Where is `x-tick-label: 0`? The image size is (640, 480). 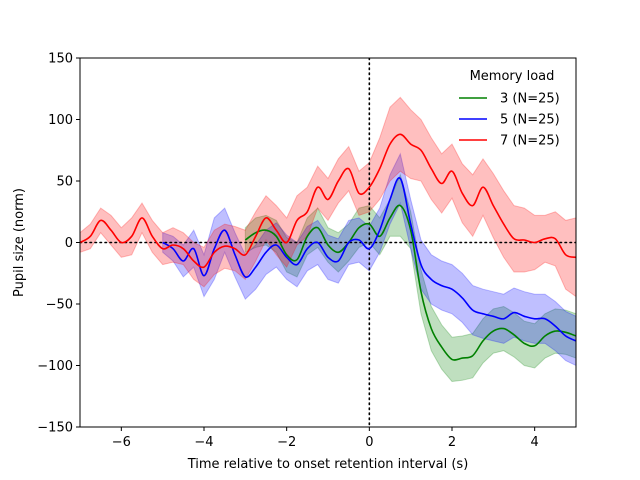
x-tick-label: 0 is located at coordinates (369, 442).